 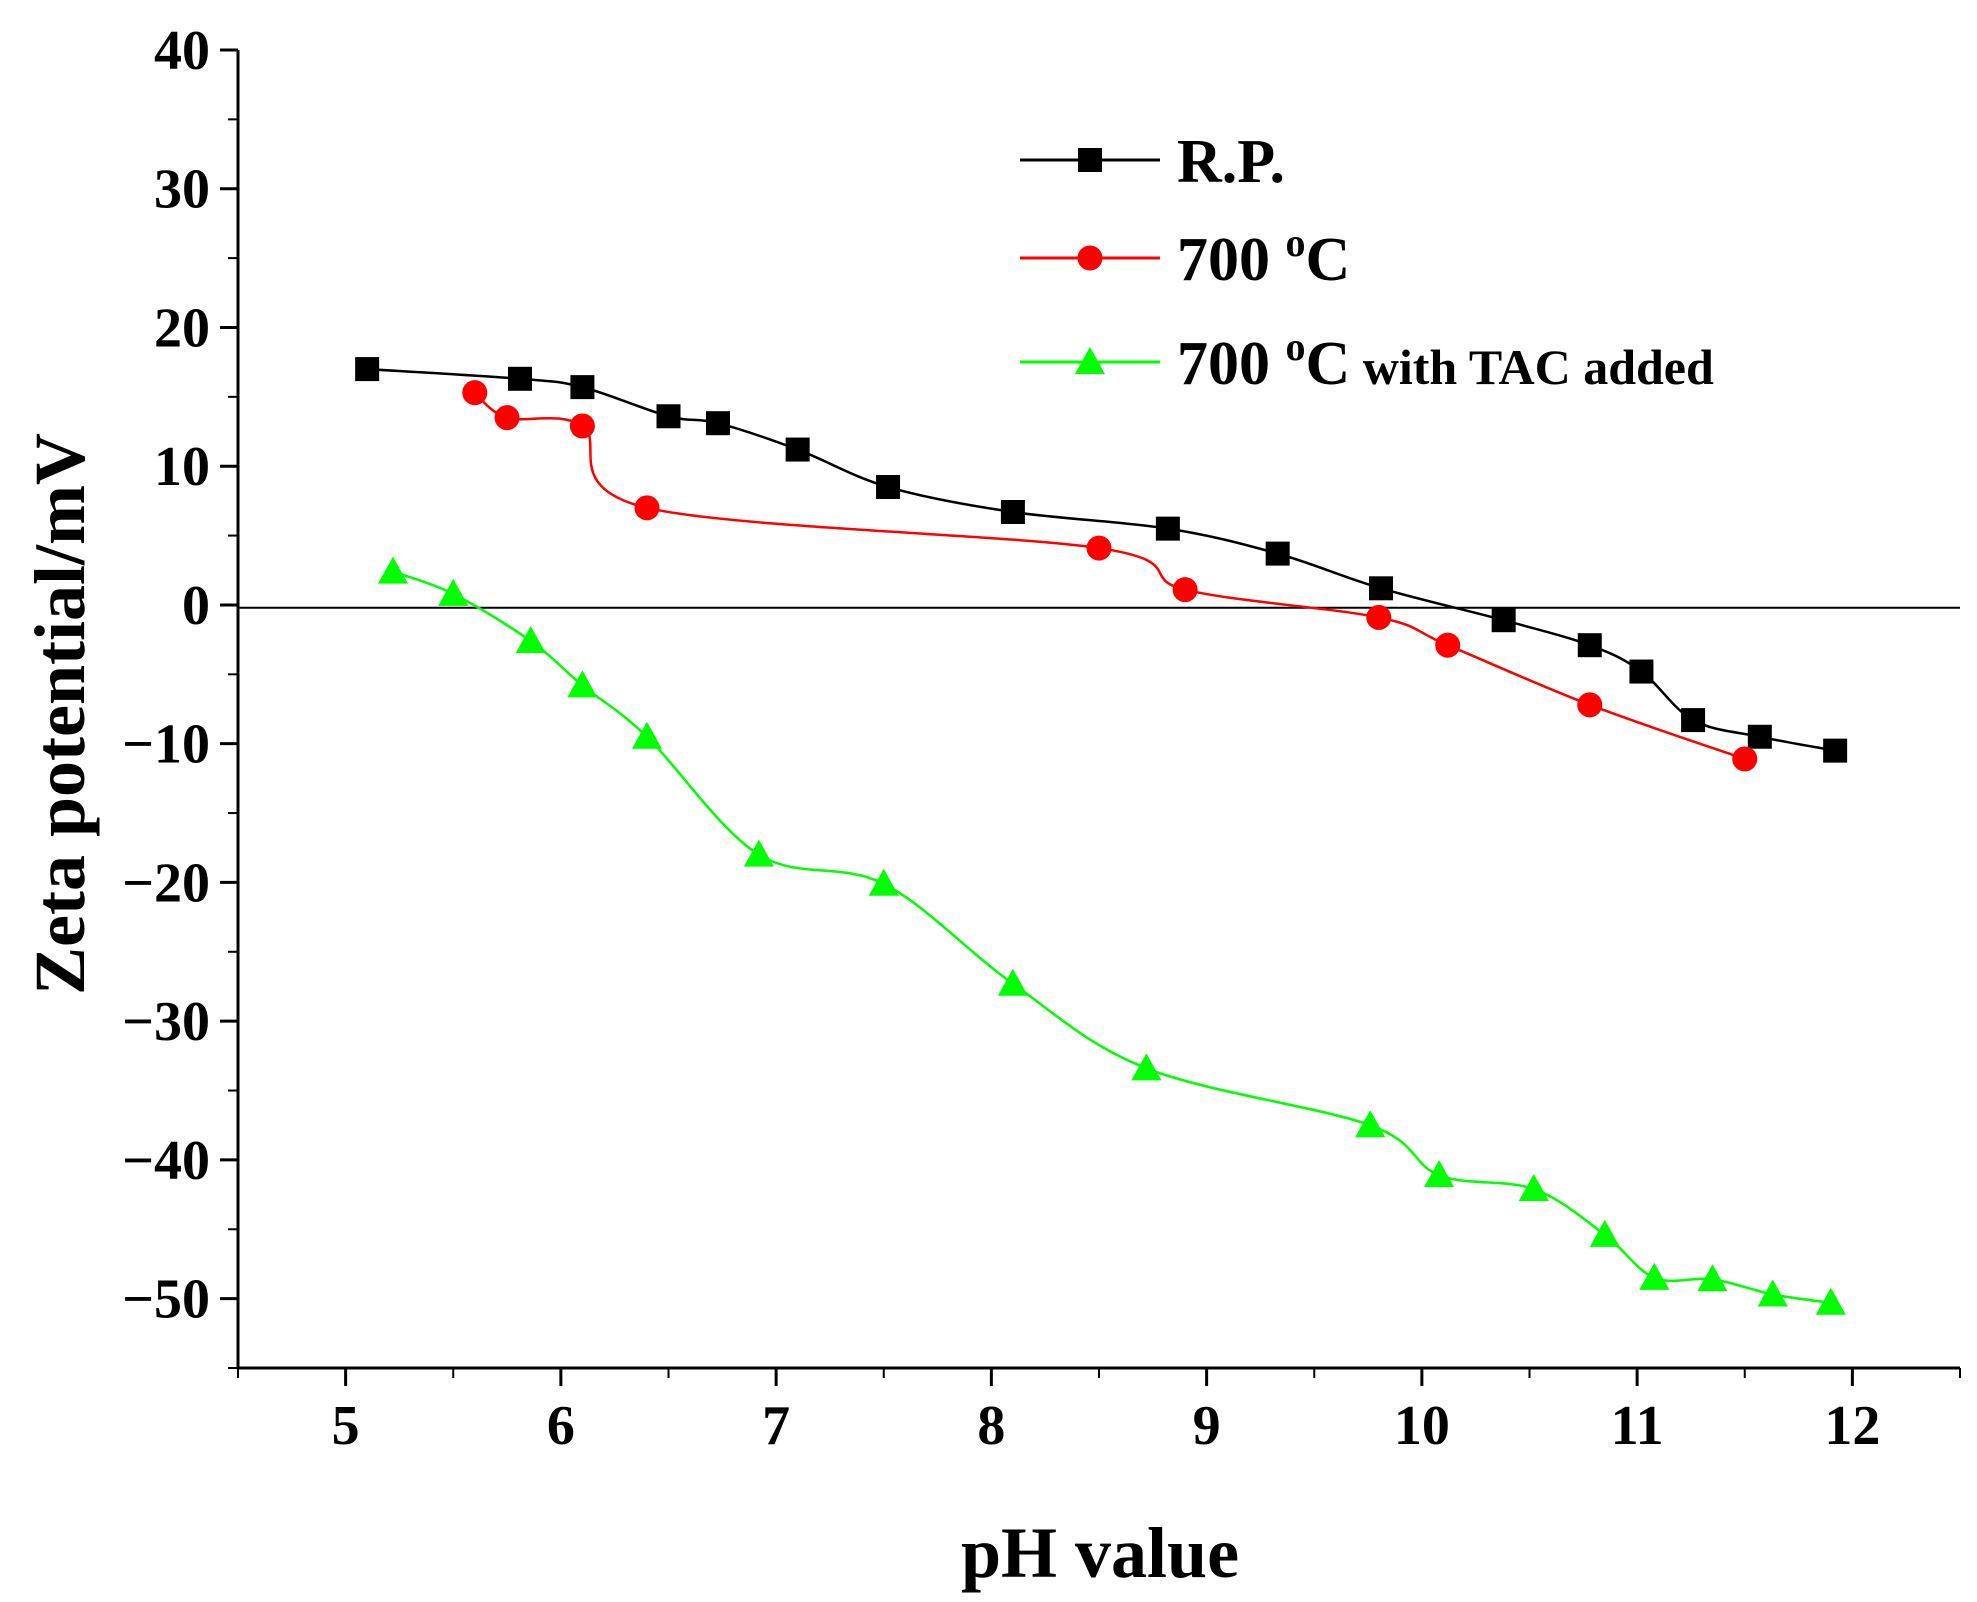 What do you see at coordinates (776, 1426) in the screenshot?
I see `x-tick-label: 7` at bounding box center [776, 1426].